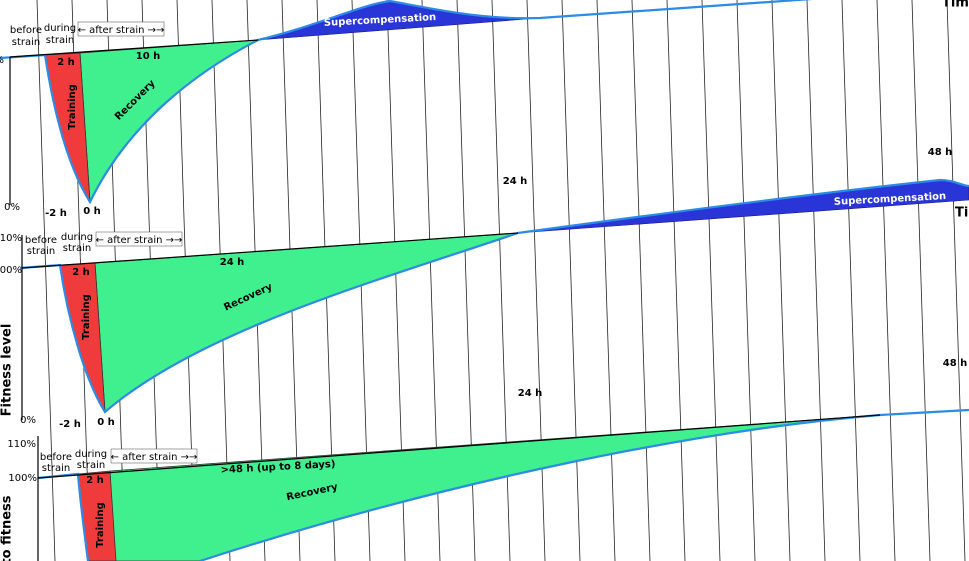  I want to click on supercompensation-area, so click(743, 206).